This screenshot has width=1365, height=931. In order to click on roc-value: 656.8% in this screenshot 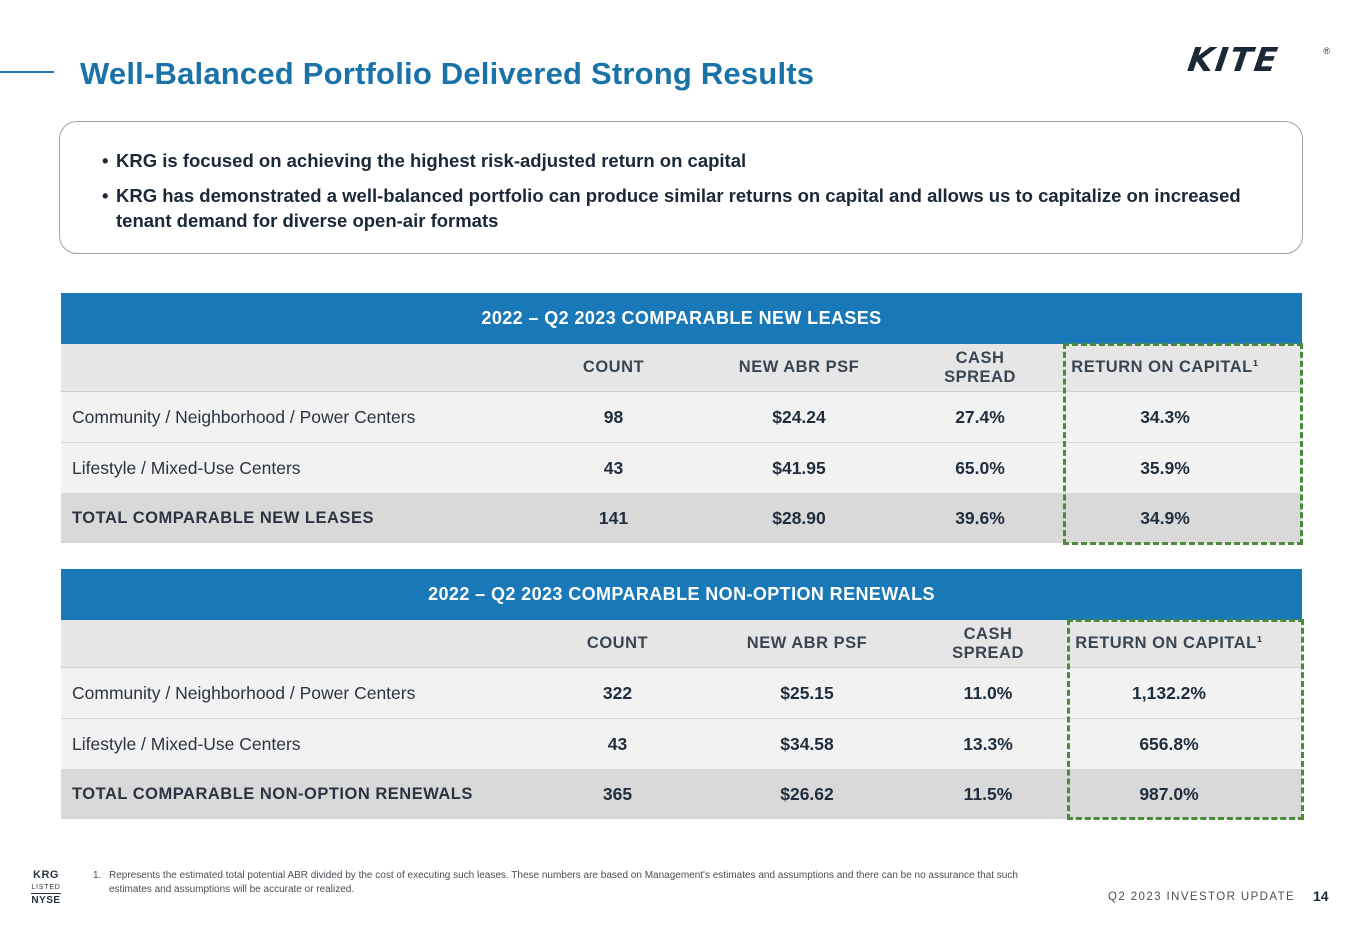, I will do `click(1169, 743)`.